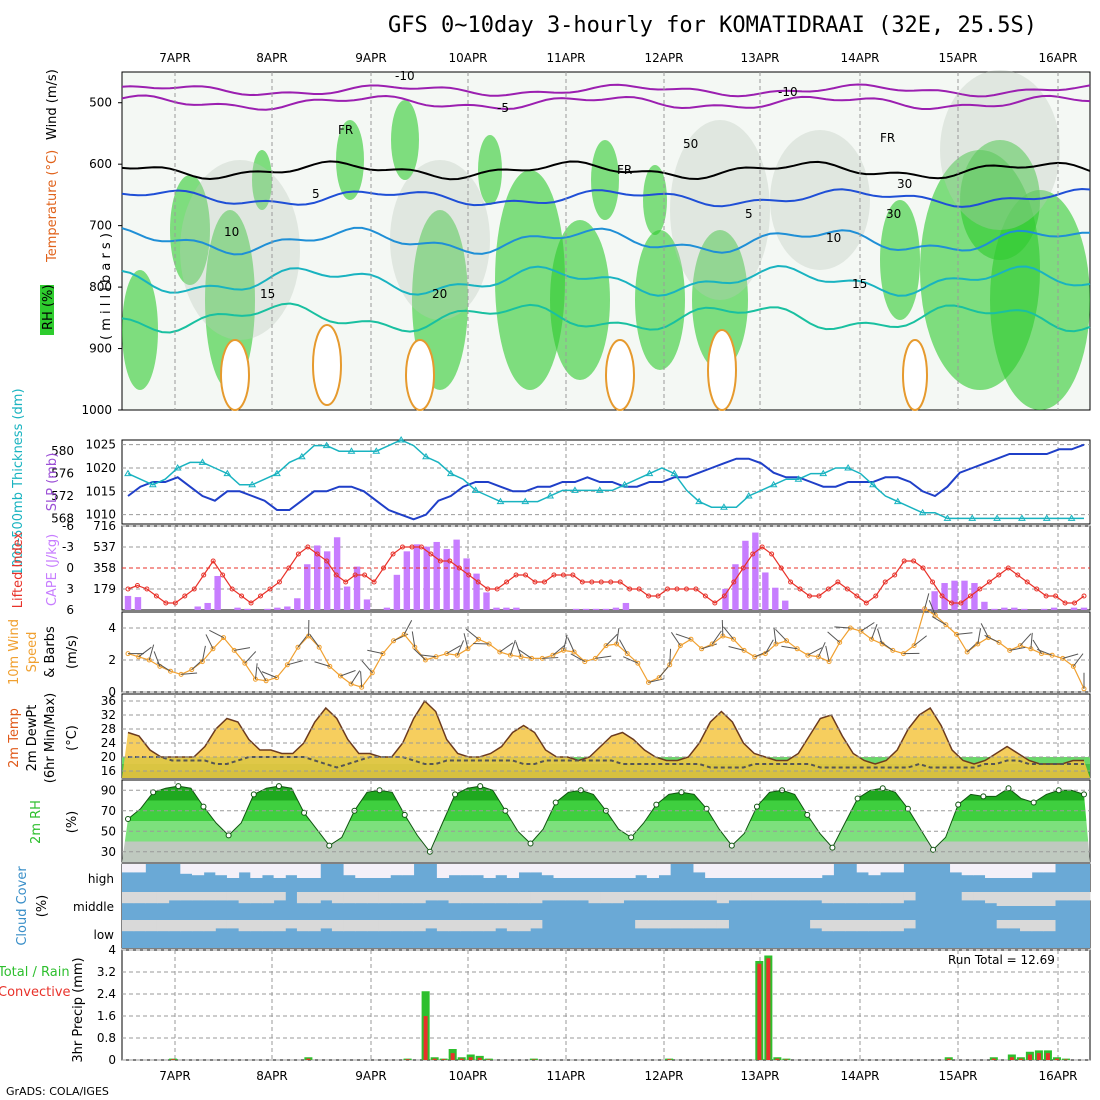 This screenshot has width=1100, height=1100. Describe the element at coordinates (370, 58) in the screenshot. I see `top-date-label: 9APR` at that location.